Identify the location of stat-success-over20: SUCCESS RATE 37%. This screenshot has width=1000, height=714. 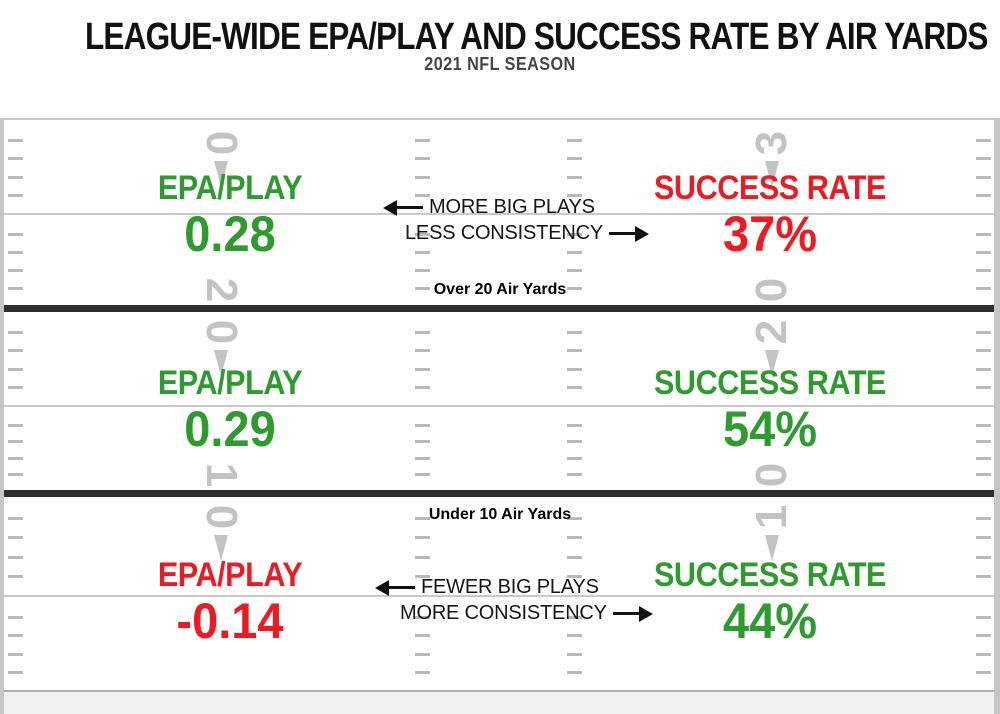
(770, 215).